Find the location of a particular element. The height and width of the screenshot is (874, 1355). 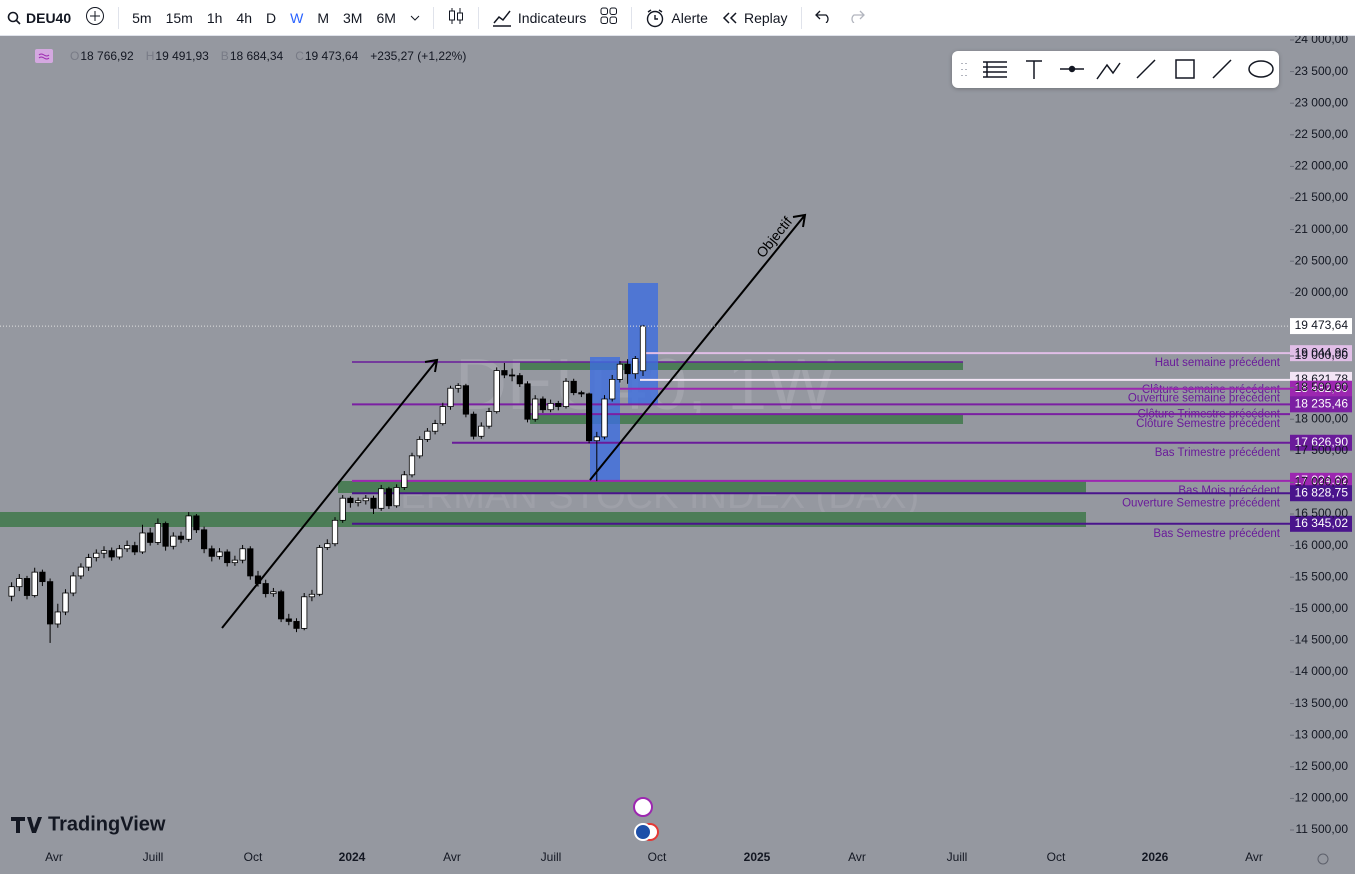

brand: TradingView is located at coordinates (88, 824).